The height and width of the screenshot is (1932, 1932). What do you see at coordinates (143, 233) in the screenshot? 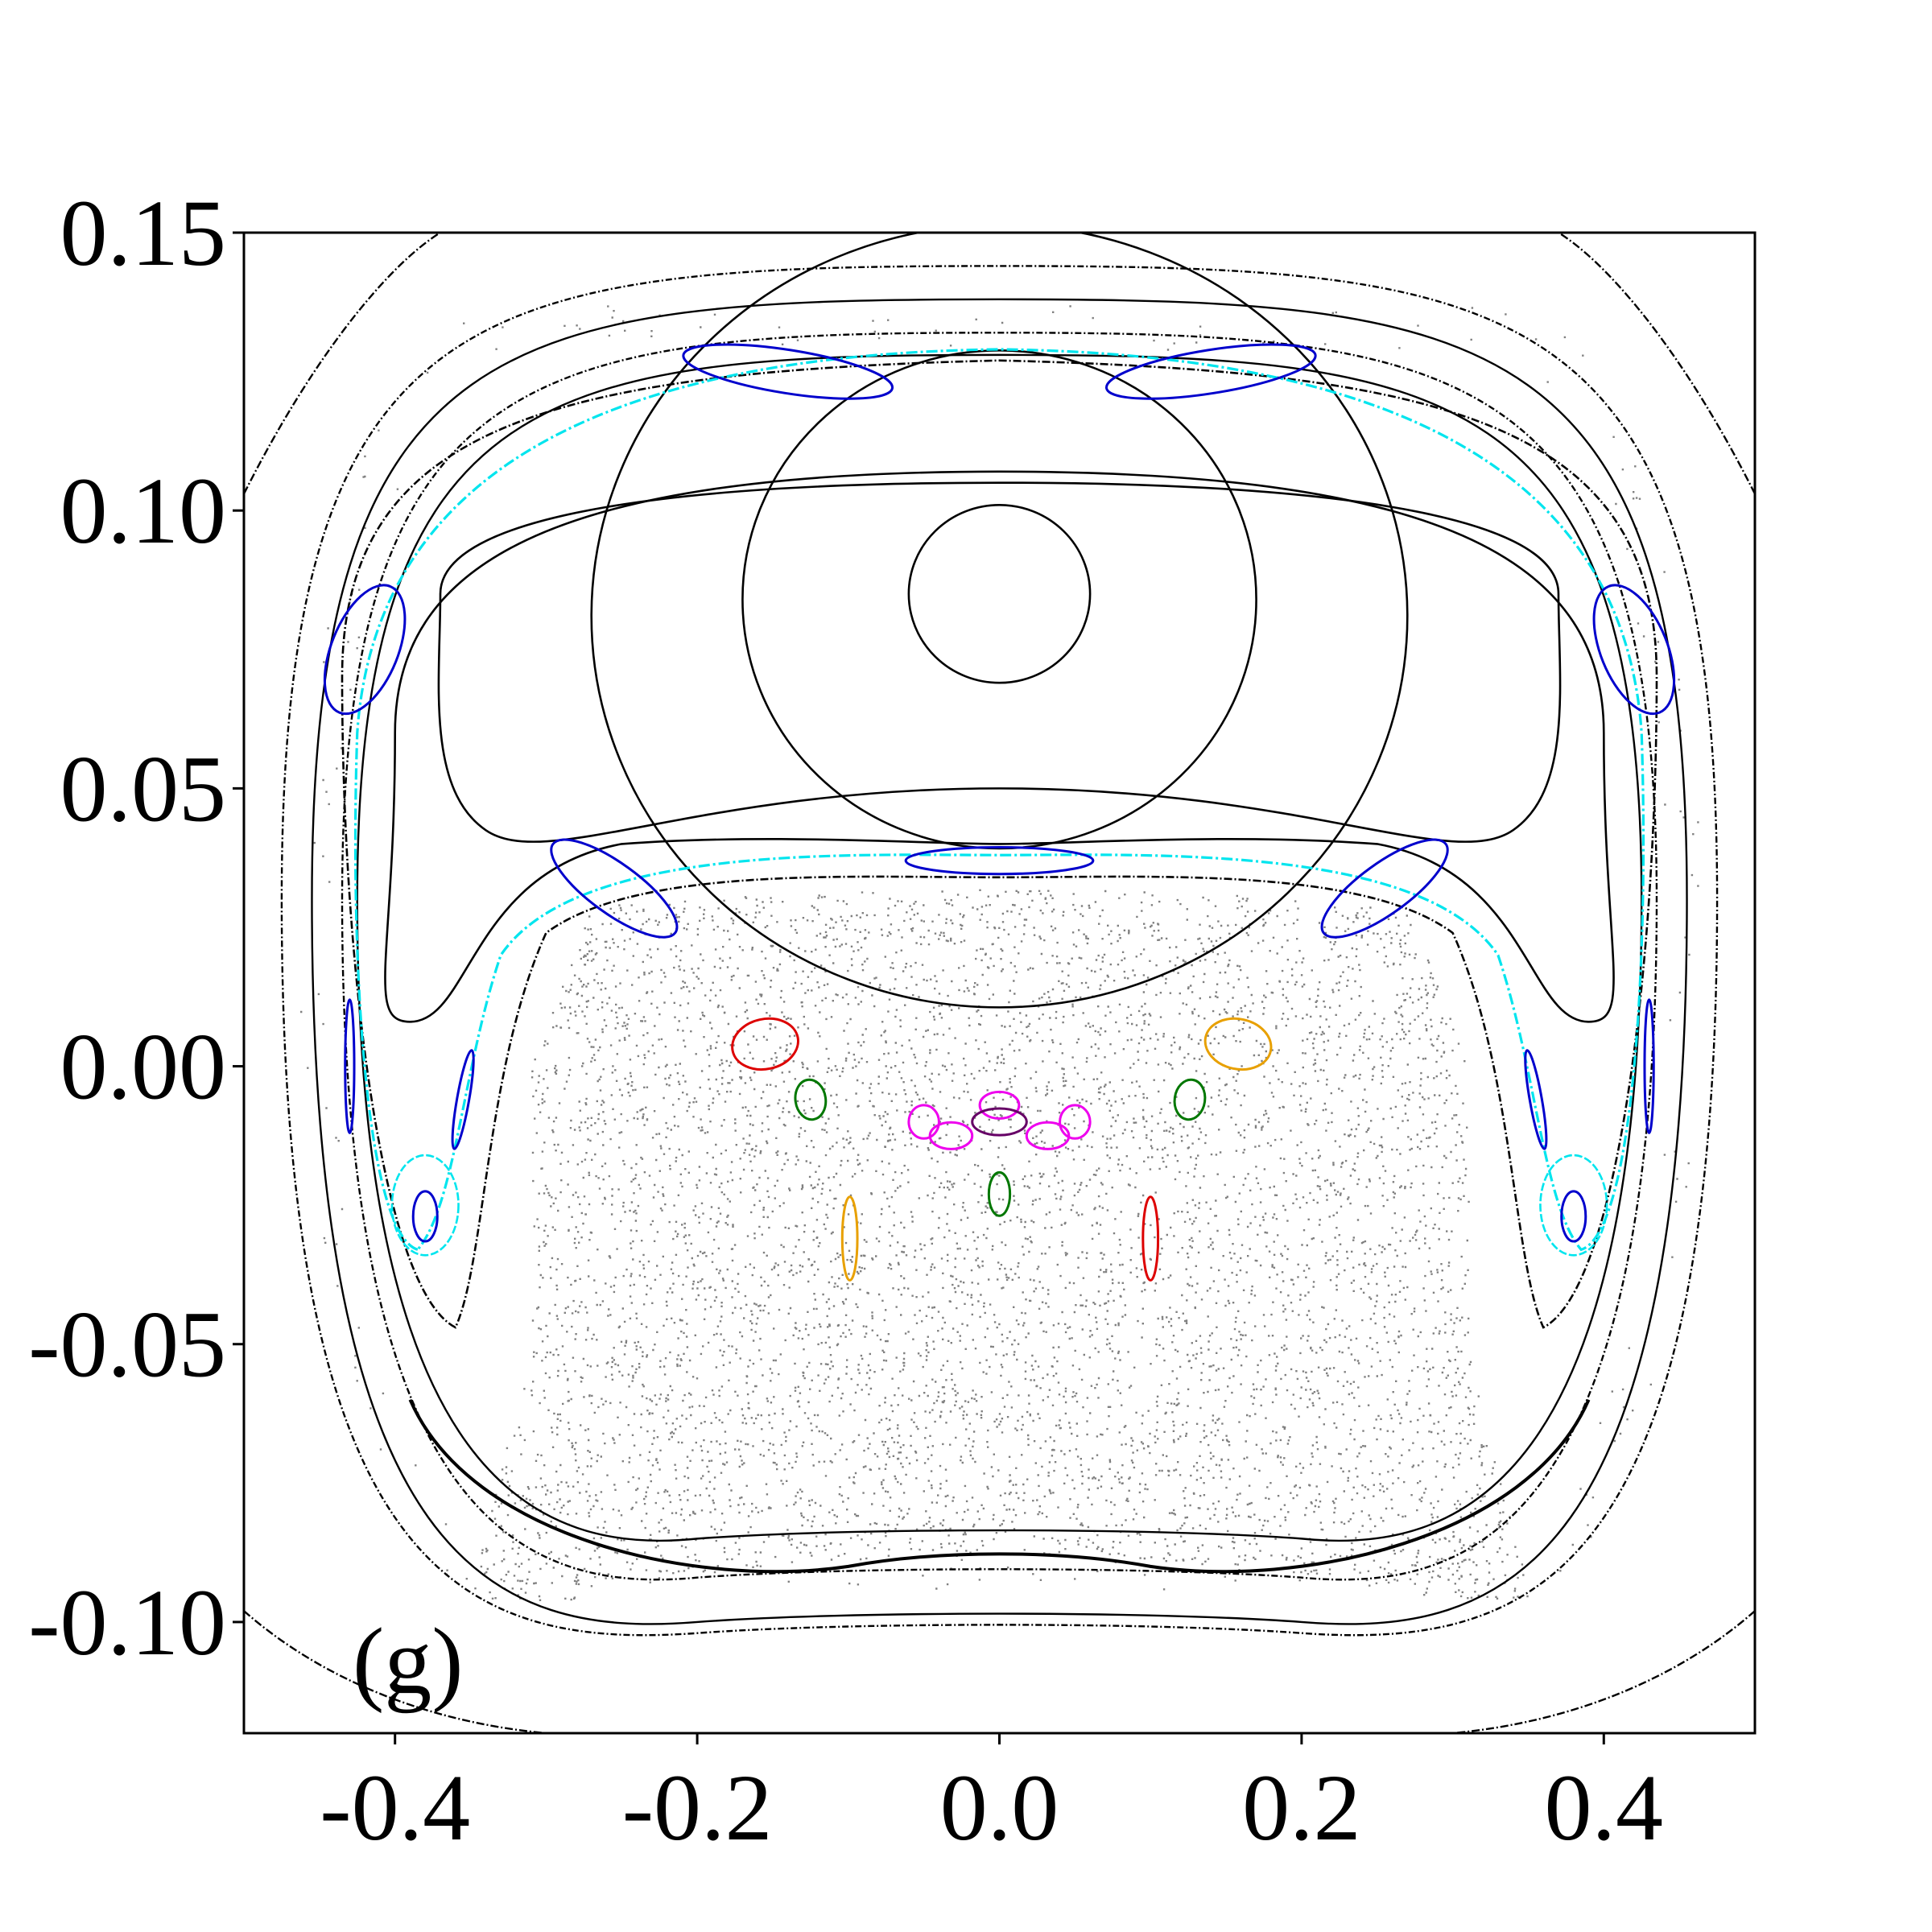
I see `y-tick-label: 0.15` at bounding box center [143, 233].